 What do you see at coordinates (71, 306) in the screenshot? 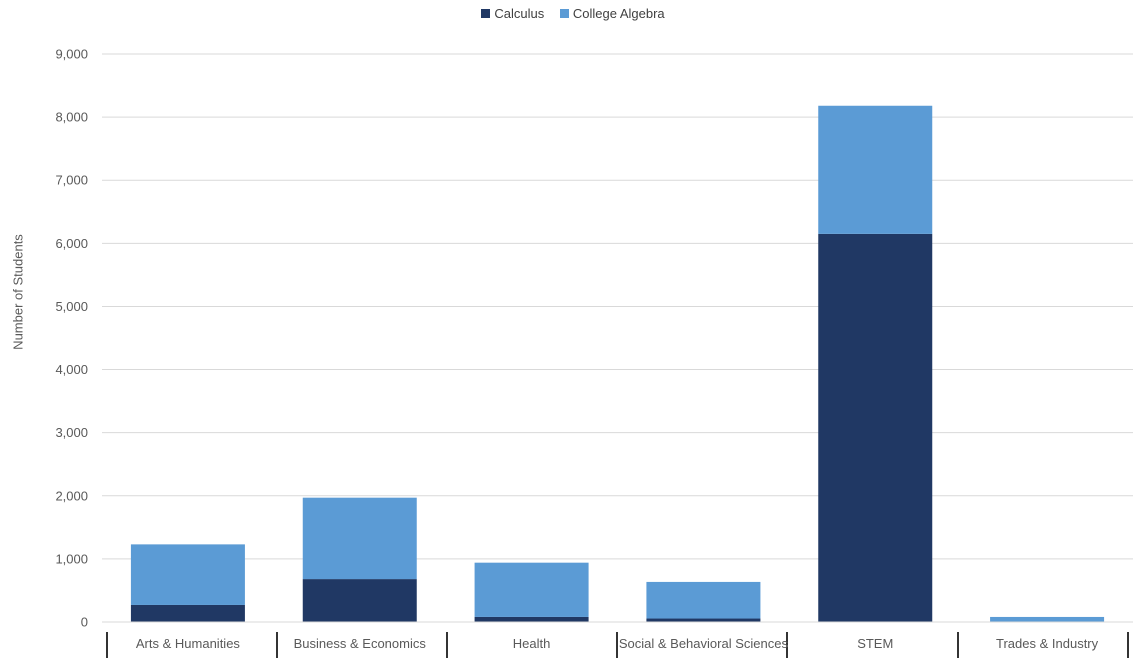
I see `y-tick-label: 5,000` at bounding box center [71, 306].